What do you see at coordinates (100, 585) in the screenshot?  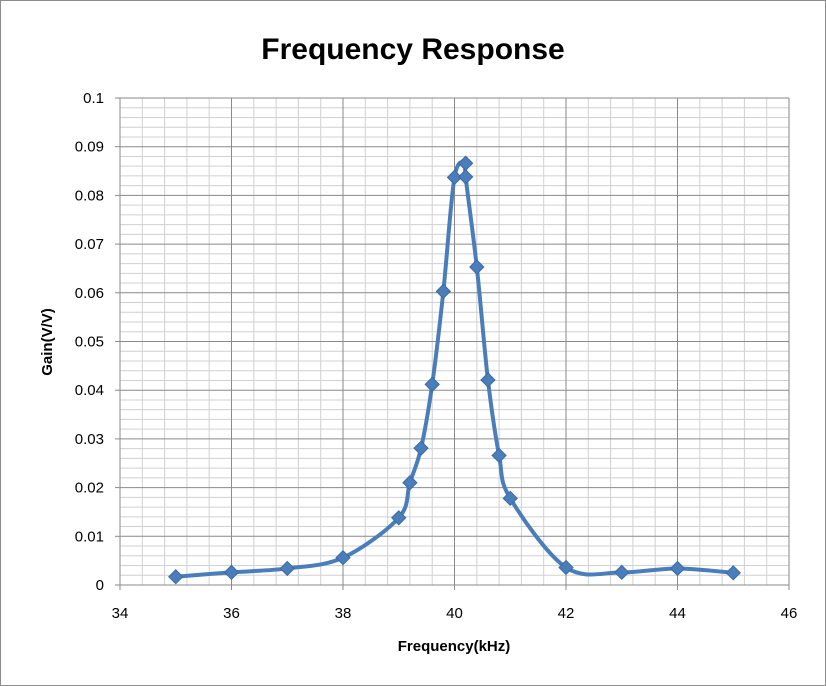 I see `y-tick-label: 0` at bounding box center [100, 585].